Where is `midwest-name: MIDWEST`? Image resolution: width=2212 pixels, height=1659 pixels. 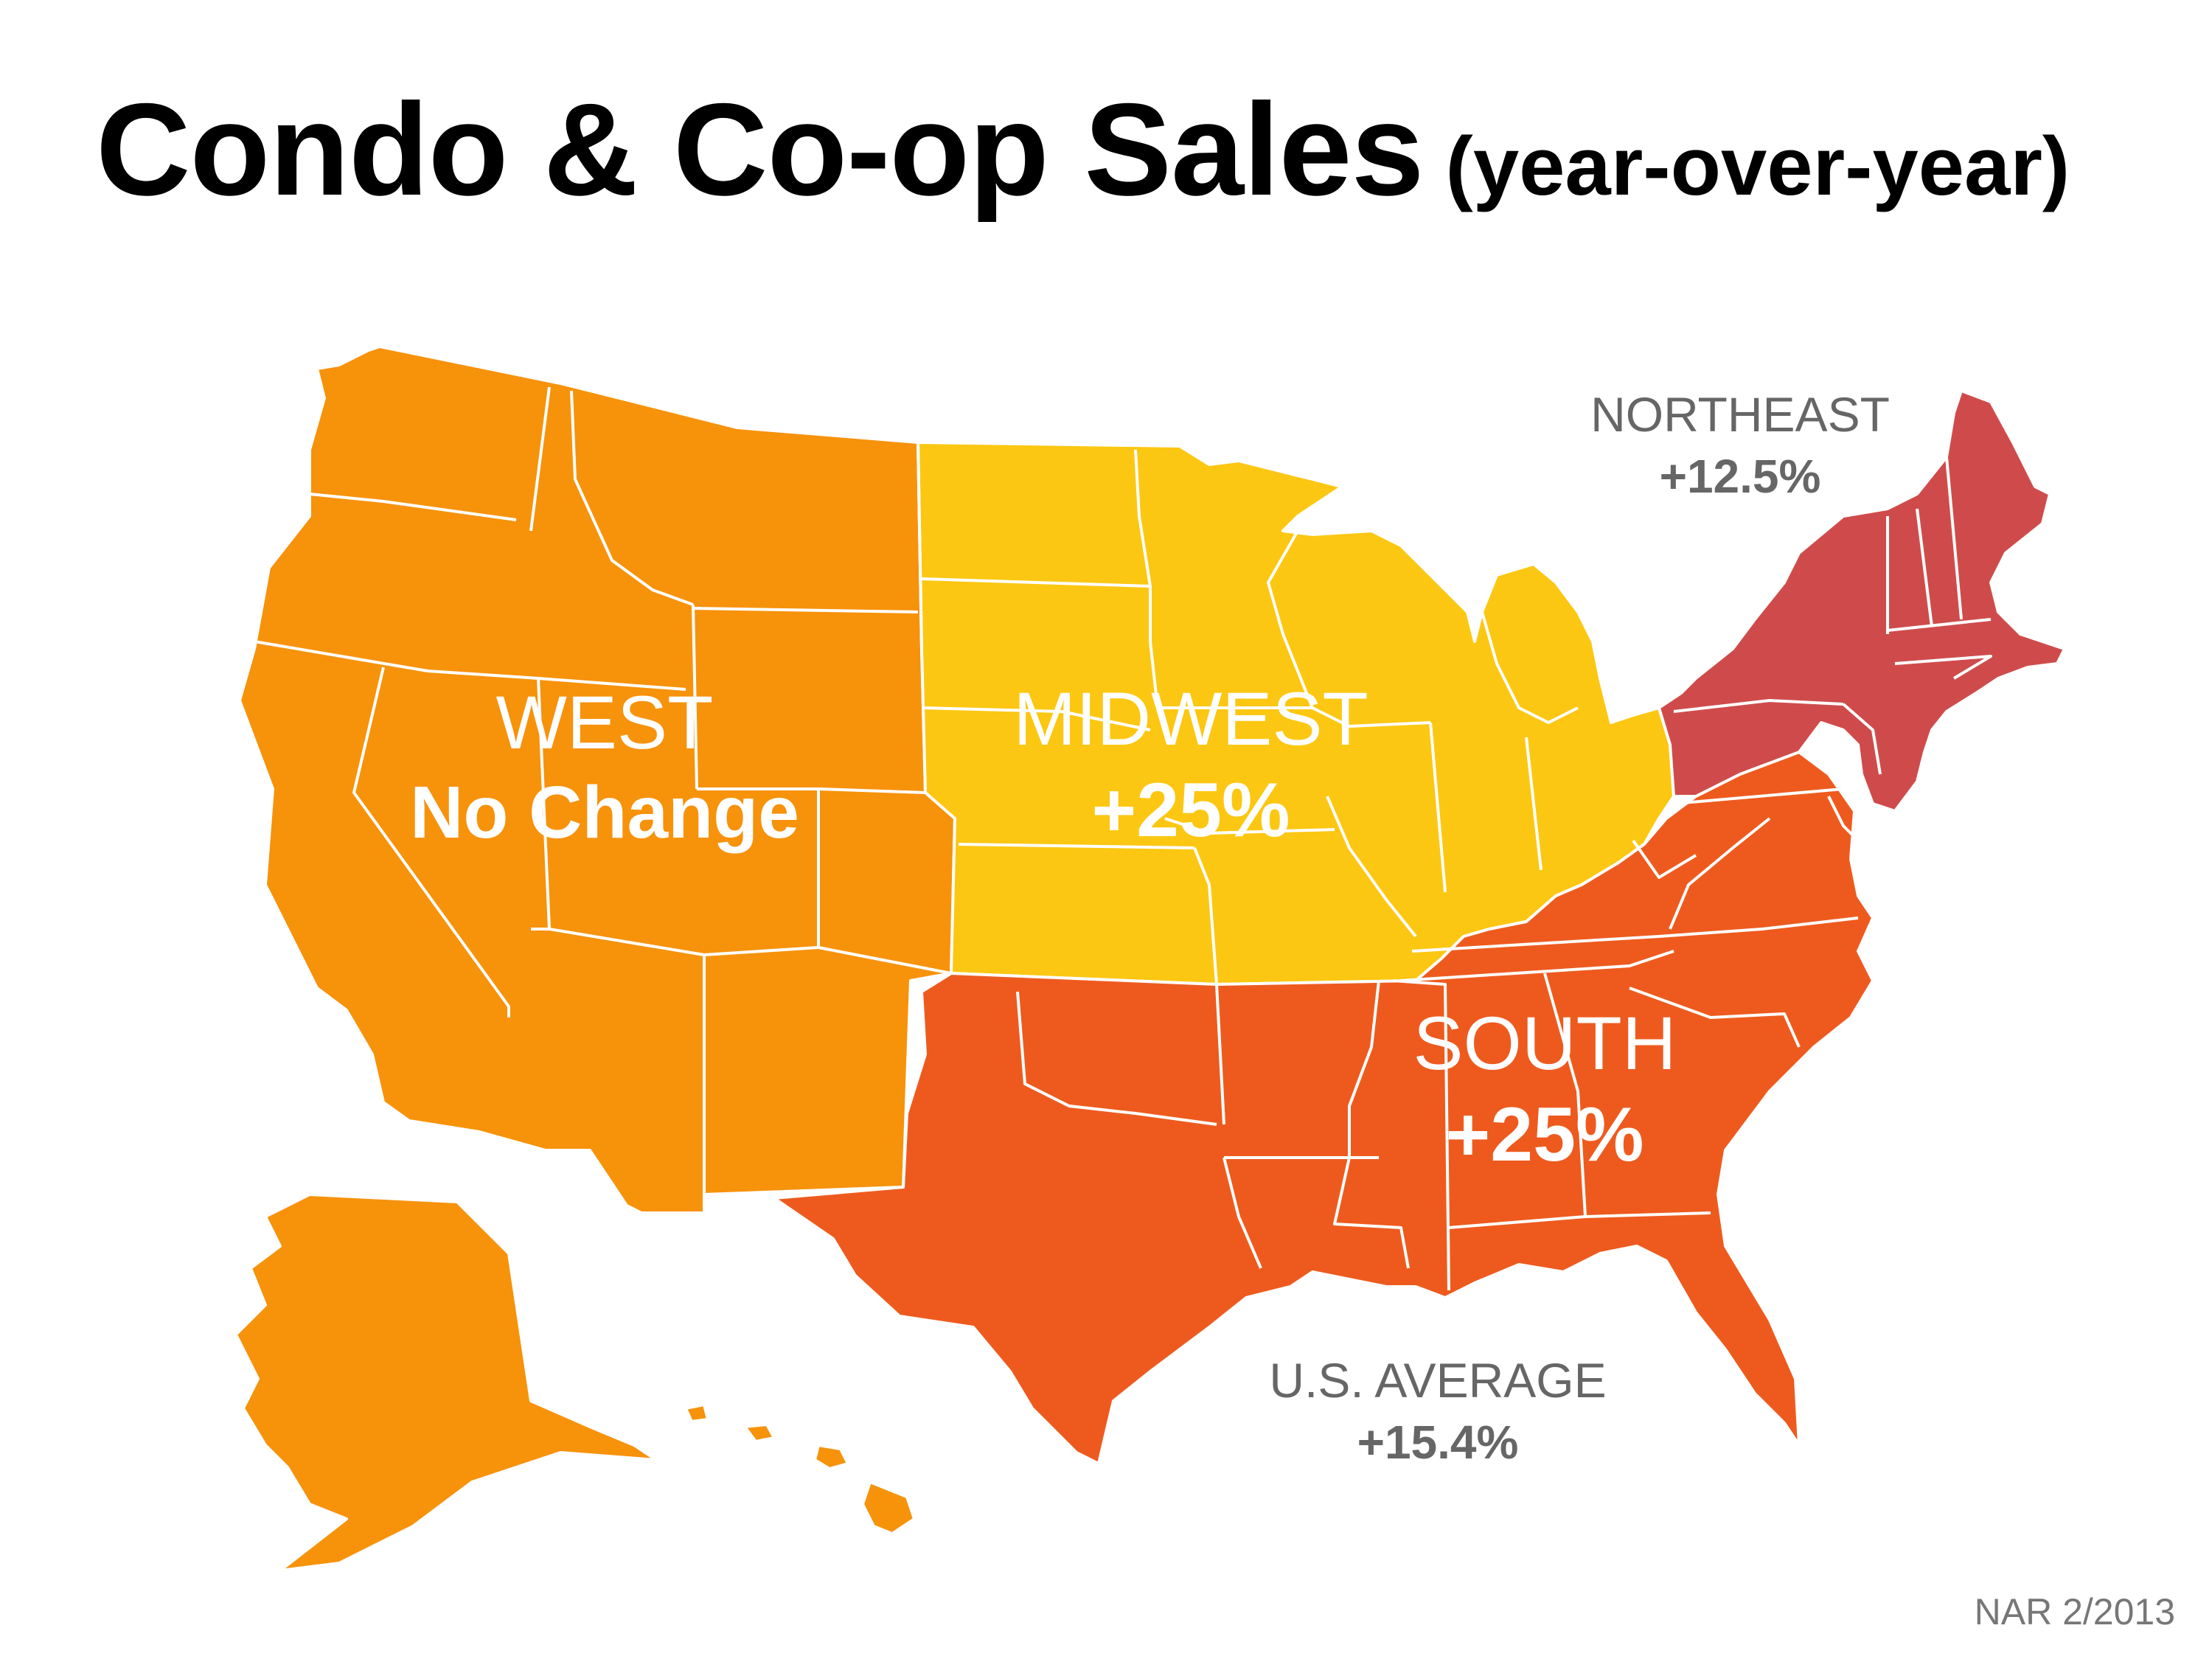
midwest-name: MIDWEST is located at coordinates (1190, 719).